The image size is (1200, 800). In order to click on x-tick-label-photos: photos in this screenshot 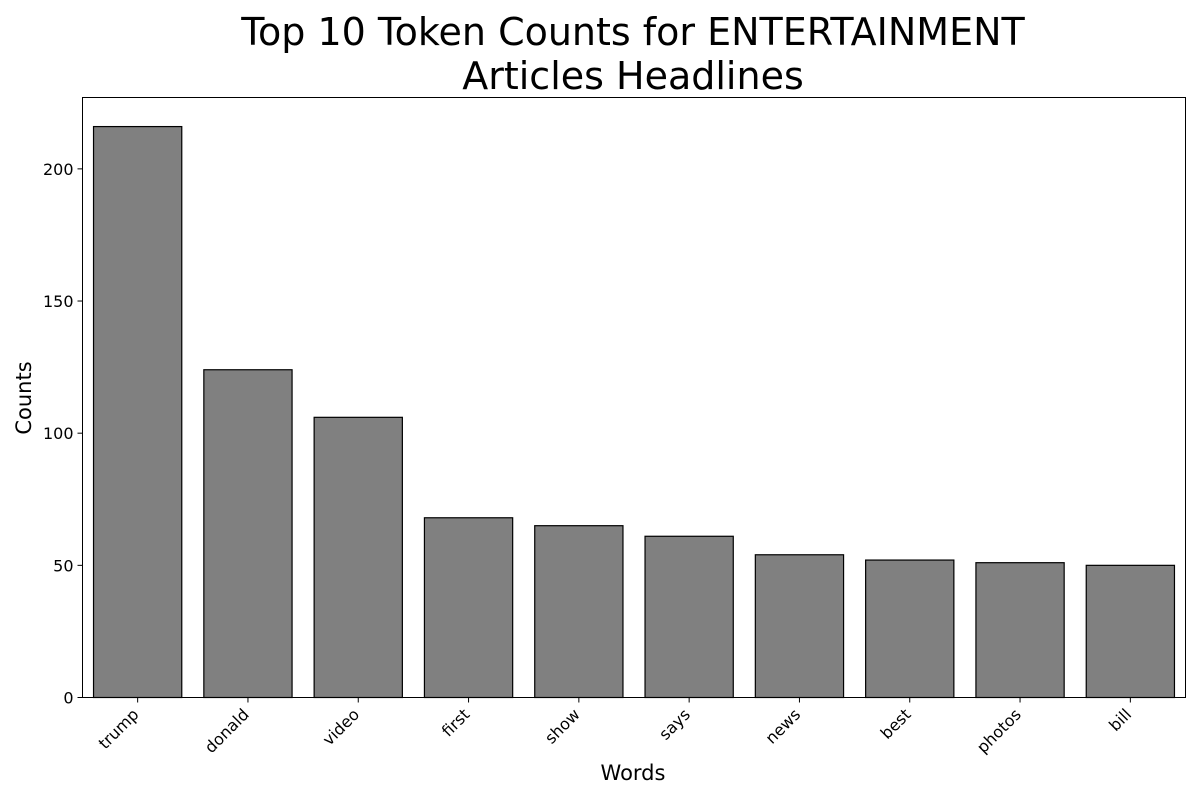, I will do `click(999, 731)`.